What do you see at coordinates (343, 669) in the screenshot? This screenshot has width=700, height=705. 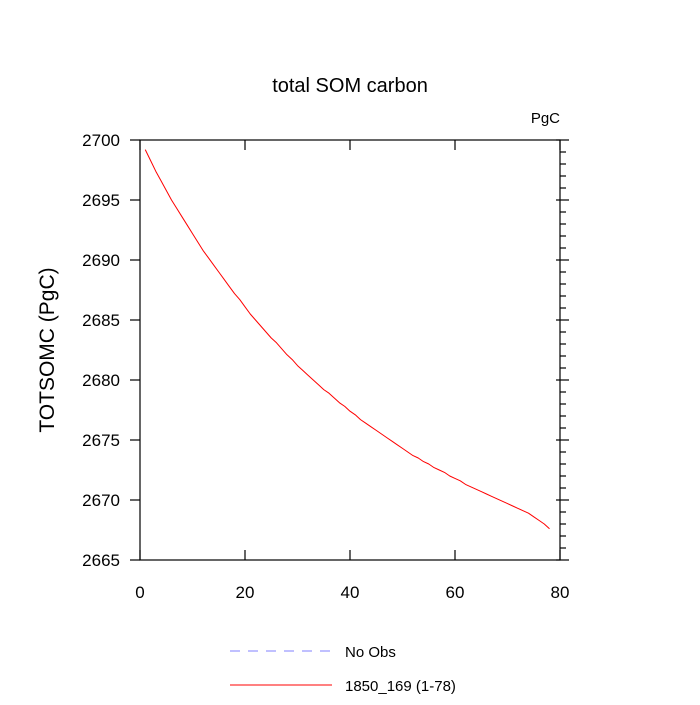 I see `legend: No Obs 1850_169 (1-78)` at bounding box center [343, 669].